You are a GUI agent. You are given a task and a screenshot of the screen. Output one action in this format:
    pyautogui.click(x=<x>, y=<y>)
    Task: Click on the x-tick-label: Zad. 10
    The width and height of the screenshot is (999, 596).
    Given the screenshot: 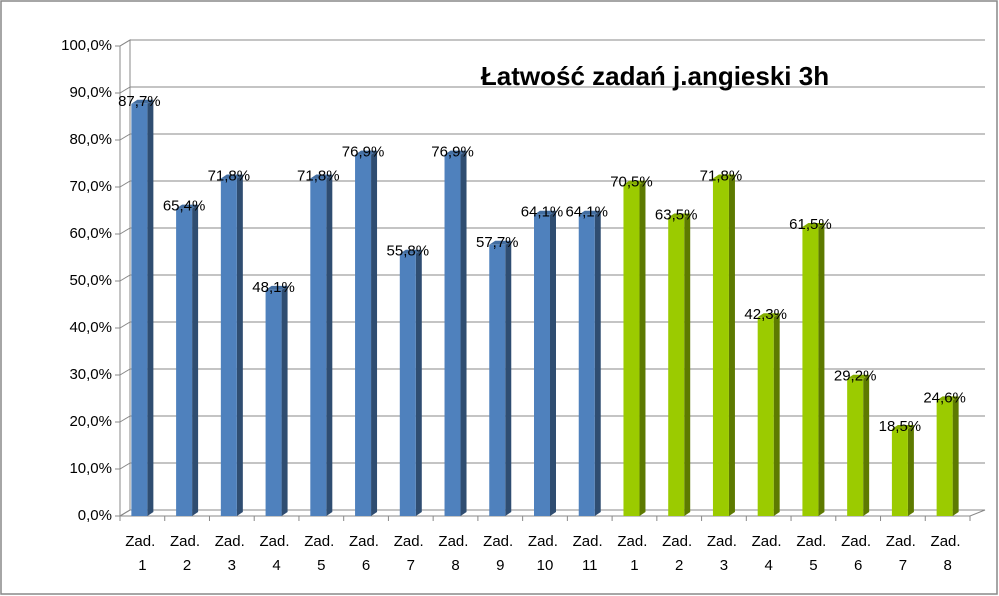 What is the action you would take?
    pyautogui.click(x=545, y=553)
    